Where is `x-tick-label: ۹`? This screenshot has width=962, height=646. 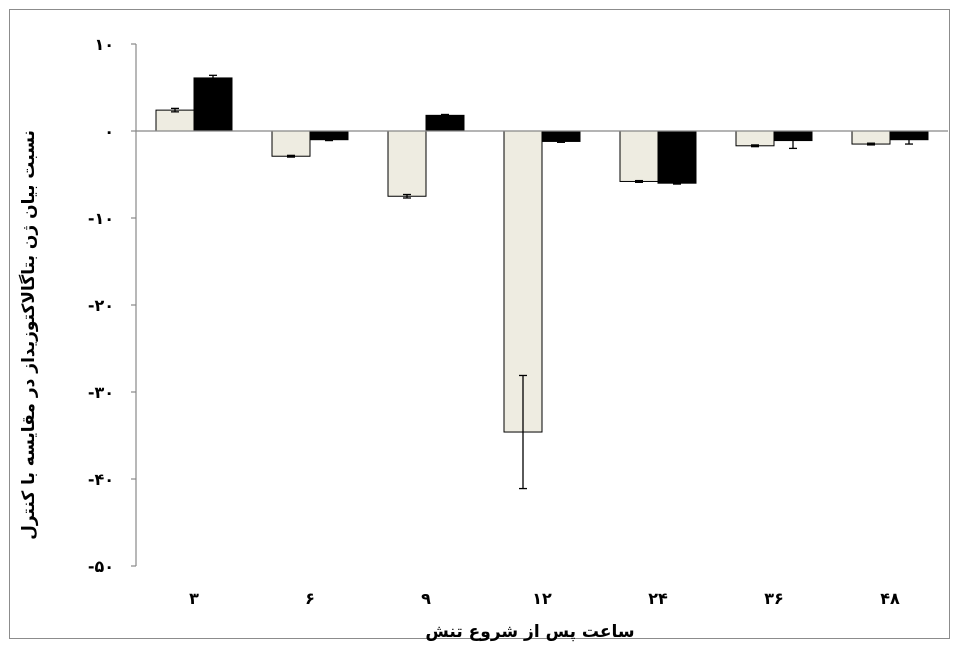 x-tick-label: ۹ is located at coordinates (426, 598).